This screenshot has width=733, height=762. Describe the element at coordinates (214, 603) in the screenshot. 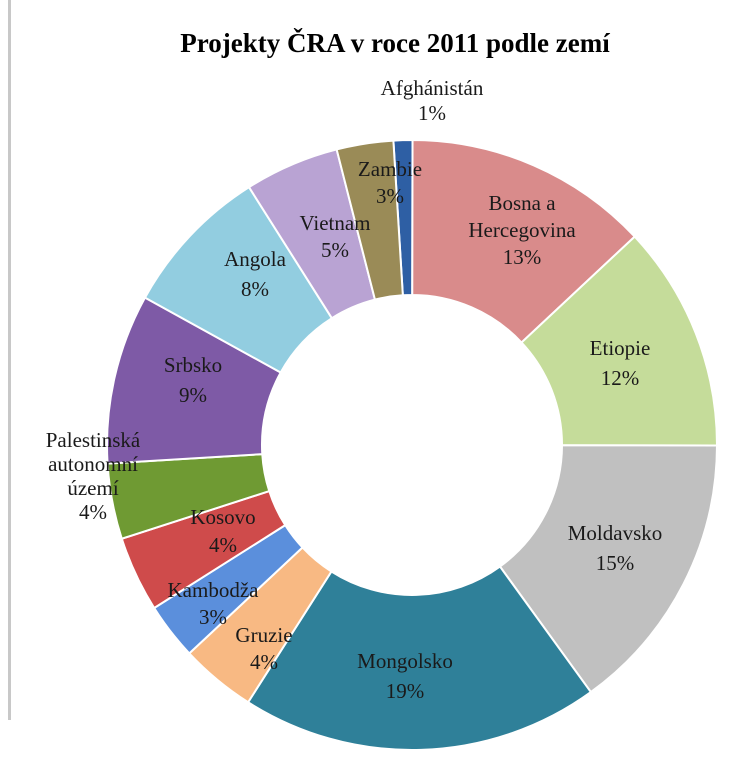

I see `slice-label: Kambodža 3%` at that location.